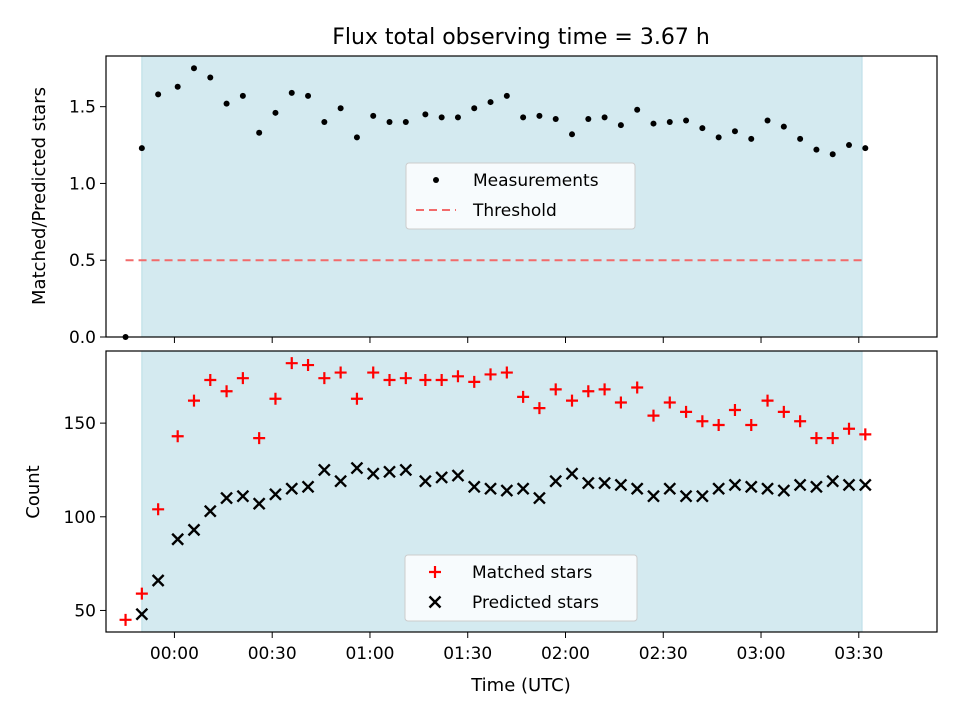 This screenshot has width=960, height=720. What do you see at coordinates (858, 654) in the screenshot?
I see `x-tick-label: 03:30` at bounding box center [858, 654].